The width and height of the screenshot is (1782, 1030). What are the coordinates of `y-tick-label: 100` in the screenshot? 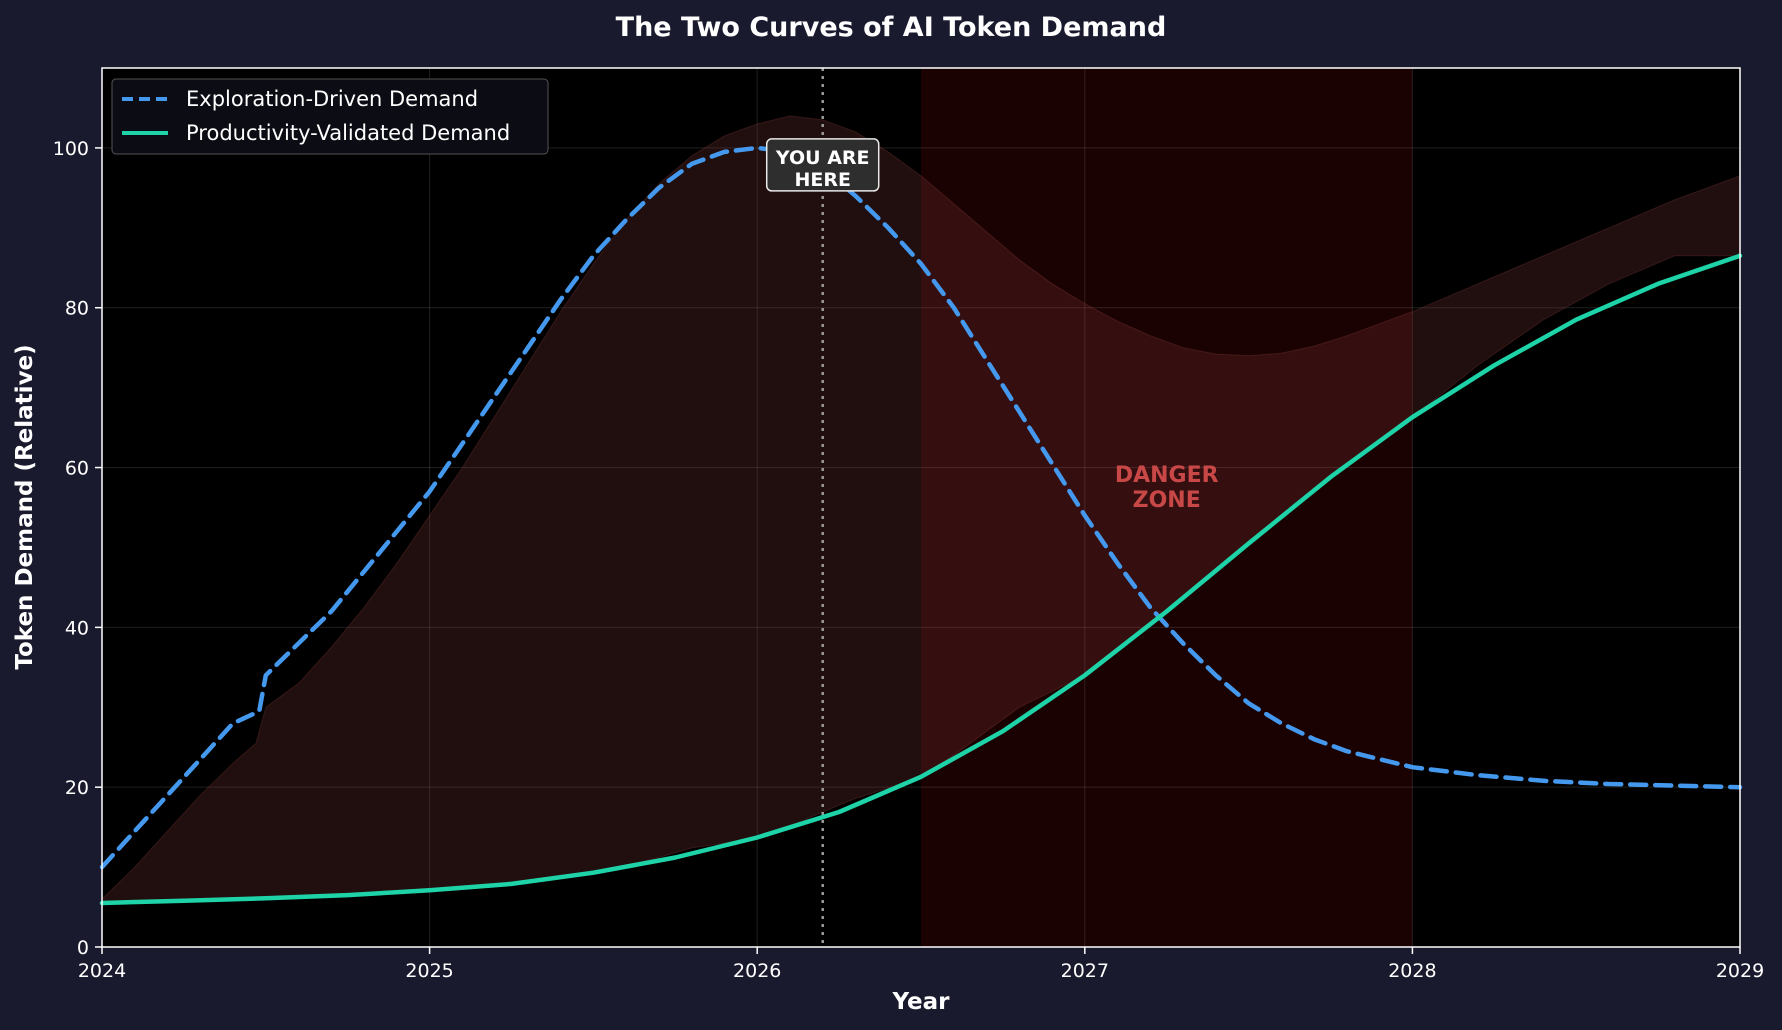 It's located at (71, 149).